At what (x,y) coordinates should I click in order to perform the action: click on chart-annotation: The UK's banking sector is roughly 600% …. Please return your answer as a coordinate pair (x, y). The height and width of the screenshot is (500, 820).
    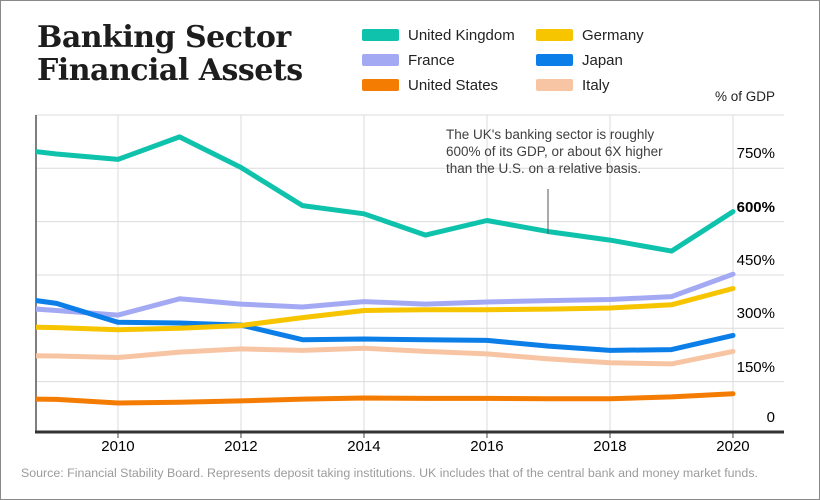
    Looking at the image, I should click on (554, 151).